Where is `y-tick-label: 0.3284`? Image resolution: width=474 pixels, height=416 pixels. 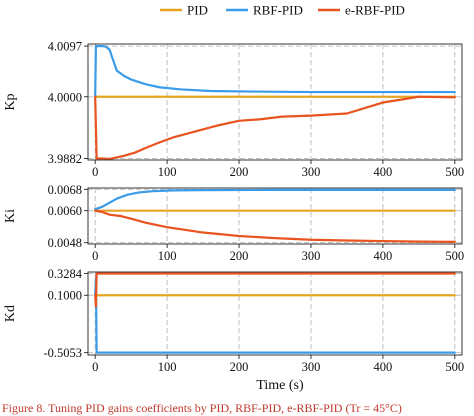
y-tick-label: 0.3284 is located at coordinates (65, 274).